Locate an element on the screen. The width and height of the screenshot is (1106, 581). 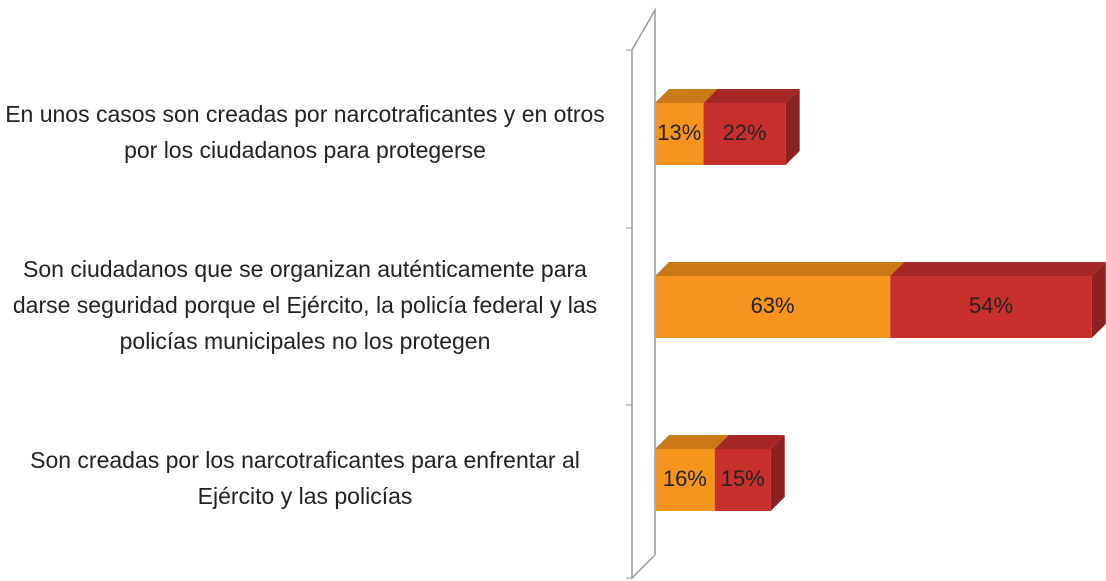
data-label: 16% is located at coordinates (685, 478).